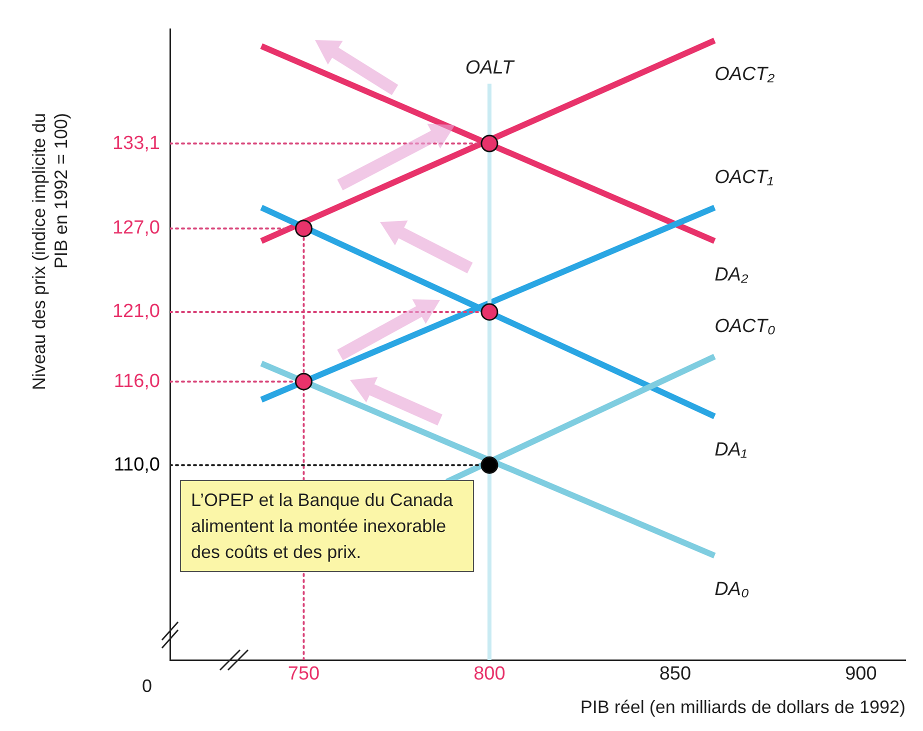 Image resolution: width=923 pixels, height=731 pixels. I want to click on series-label: OACT₀, so click(745, 326).